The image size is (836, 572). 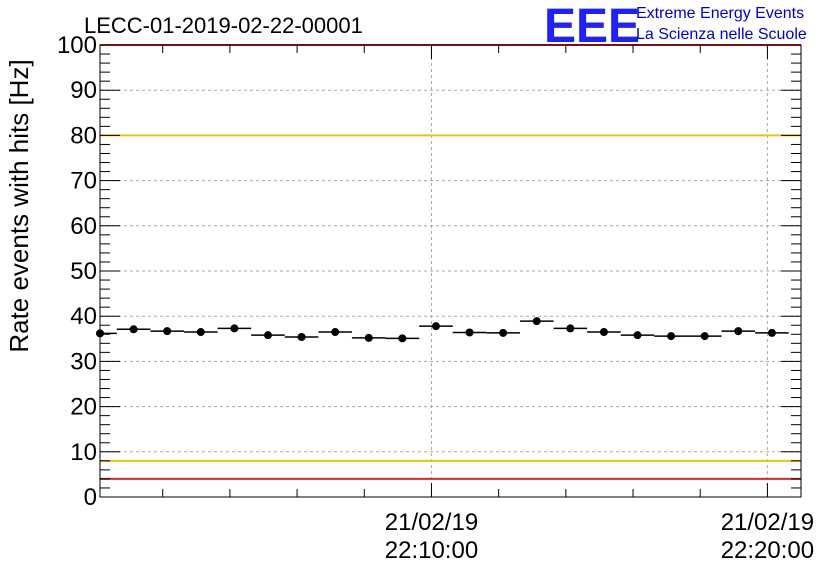 What do you see at coordinates (431, 550) in the screenshot?
I see `x-tick-label-time: 22:10:00` at bounding box center [431, 550].